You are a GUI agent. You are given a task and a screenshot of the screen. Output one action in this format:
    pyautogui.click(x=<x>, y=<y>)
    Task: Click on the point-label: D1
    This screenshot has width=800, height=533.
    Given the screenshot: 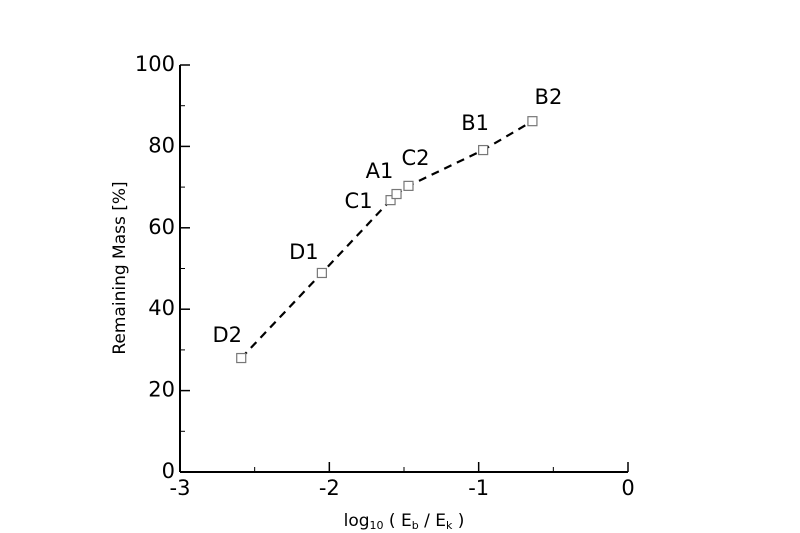 What is the action you would take?
    pyautogui.click(x=304, y=252)
    